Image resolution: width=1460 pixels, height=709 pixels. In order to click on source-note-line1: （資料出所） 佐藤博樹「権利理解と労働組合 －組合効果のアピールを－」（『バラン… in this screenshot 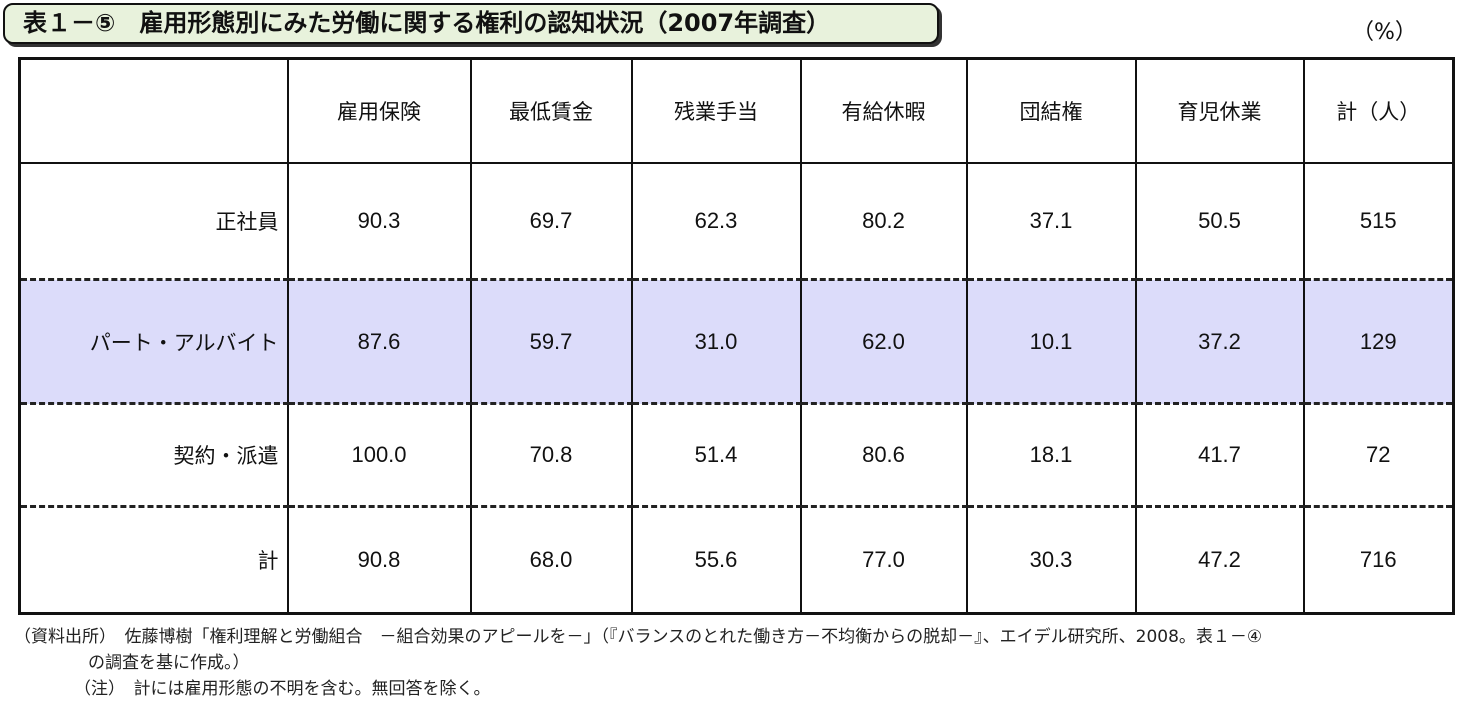, I will do `click(638, 637)`.